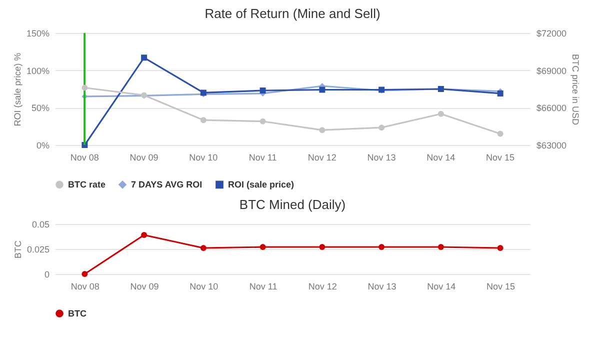 The height and width of the screenshot is (344, 600). Describe the element at coordinates (38, 71) in the screenshot. I see `y-tick-label: 100%` at that location.